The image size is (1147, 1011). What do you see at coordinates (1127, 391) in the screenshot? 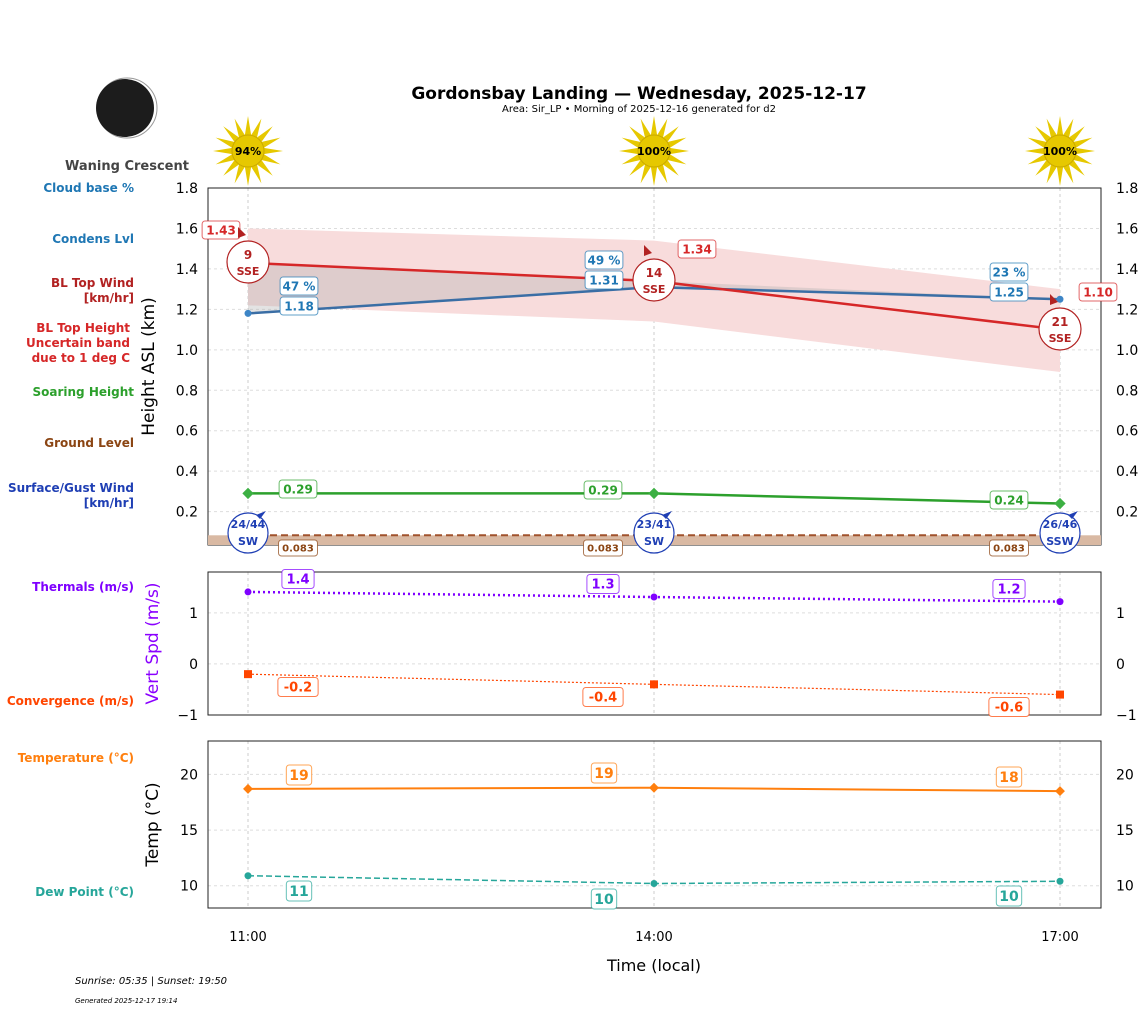
I see `y-tick-label-right: 0.8` at bounding box center [1127, 391].